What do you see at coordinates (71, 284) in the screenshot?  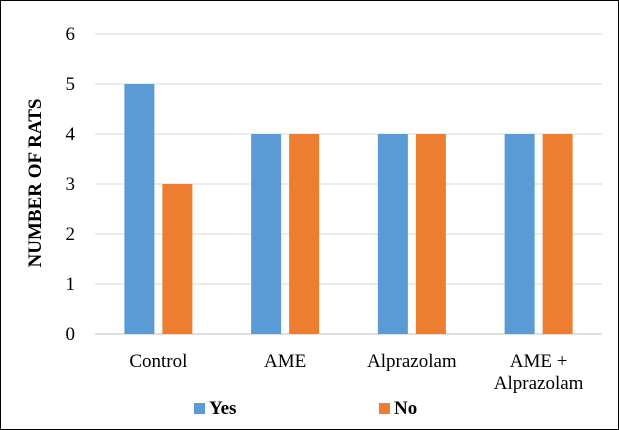 I see `y-tick-label: 1` at bounding box center [71, 284].